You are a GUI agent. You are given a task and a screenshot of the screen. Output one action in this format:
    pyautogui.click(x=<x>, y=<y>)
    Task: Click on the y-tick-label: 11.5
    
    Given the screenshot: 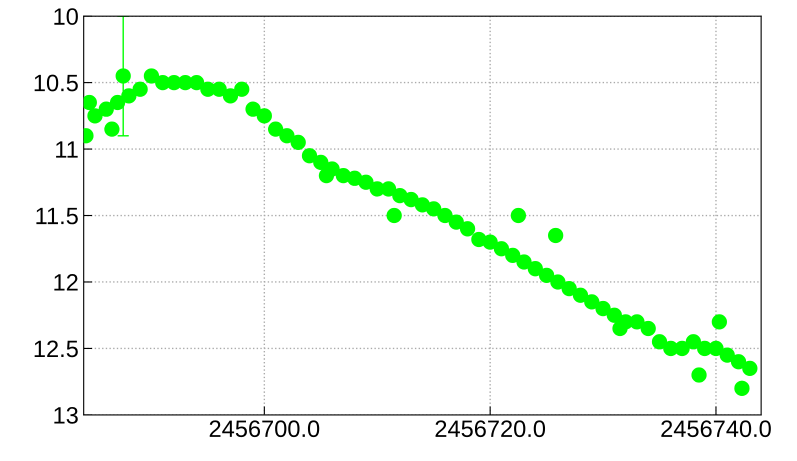 What is the action you would take?
    pyautogui.click(x=57, y=216)
    